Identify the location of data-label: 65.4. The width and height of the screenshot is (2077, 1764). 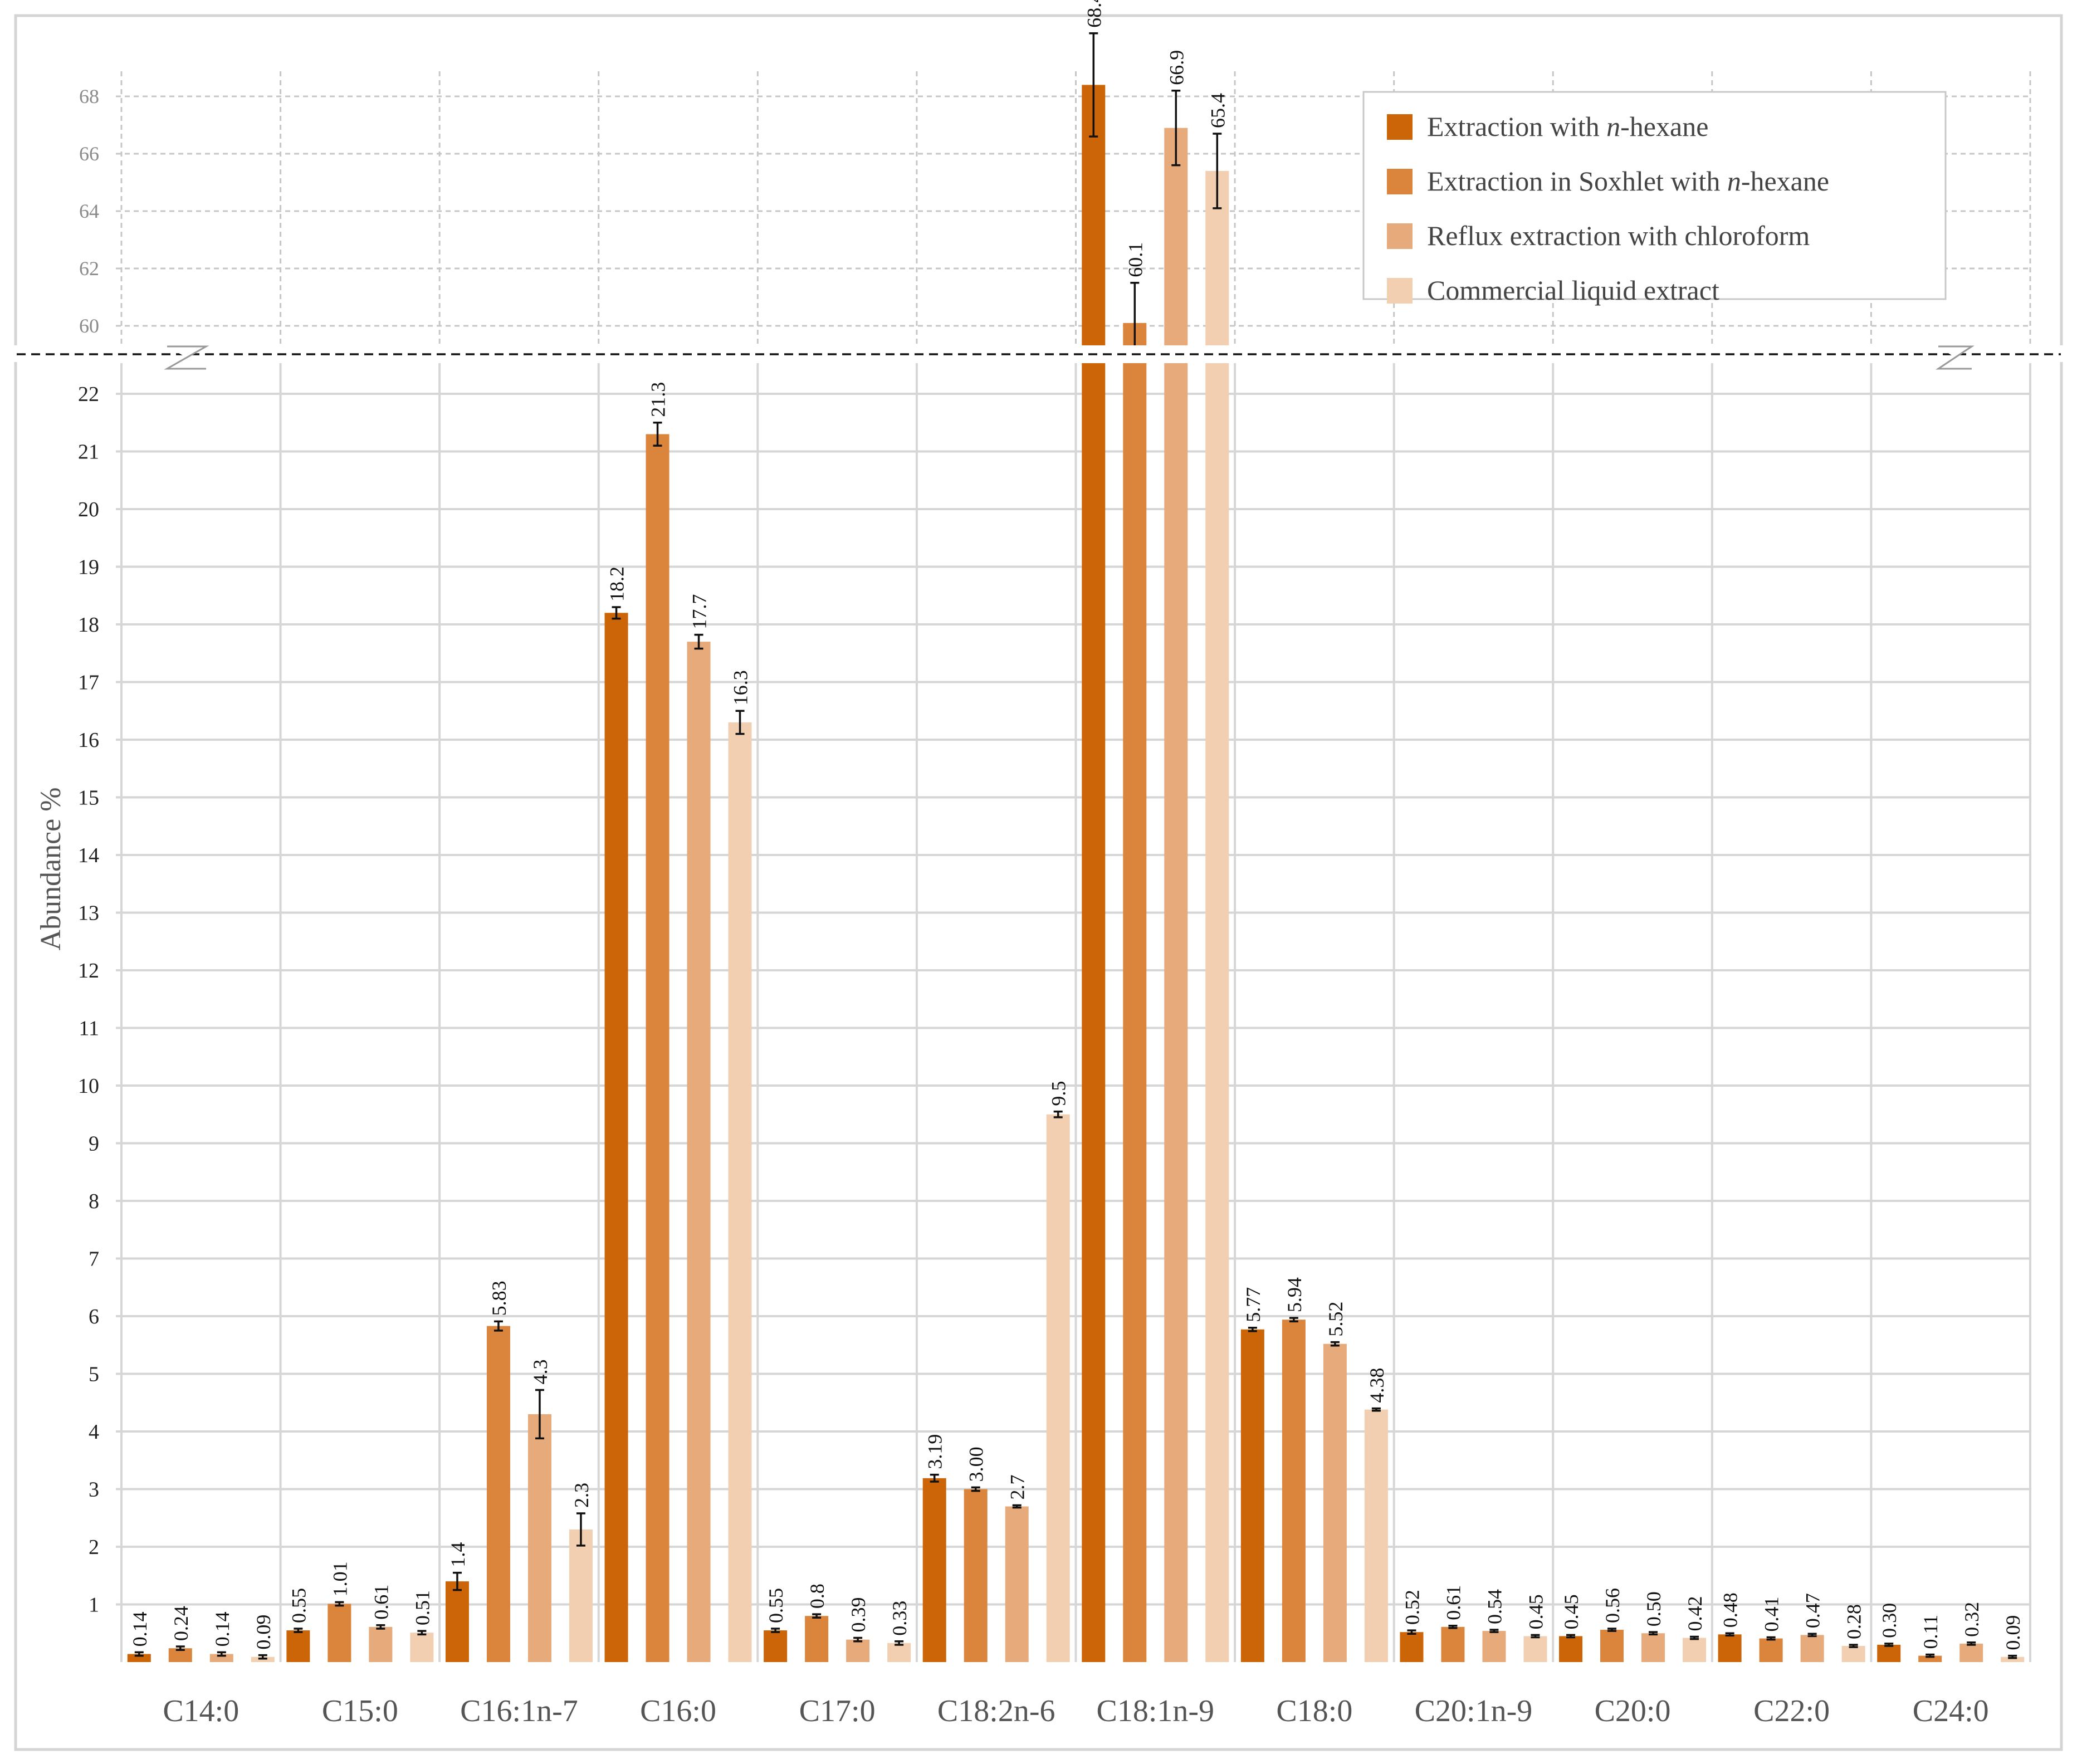
(1218, 110).